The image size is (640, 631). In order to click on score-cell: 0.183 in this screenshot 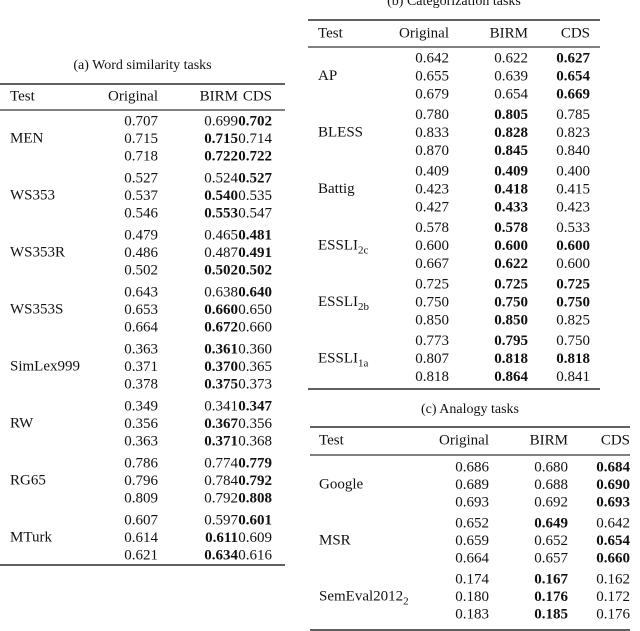, I will do `click(472, 614)`.